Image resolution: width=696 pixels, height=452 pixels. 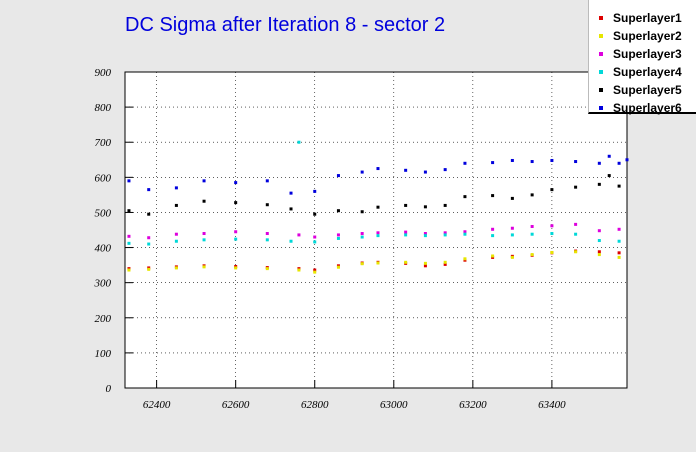 What do you see at coordinates (635, 72) in the screenshot?
I see `legend-item: Superlayer4` at bounding box center [635, 72].